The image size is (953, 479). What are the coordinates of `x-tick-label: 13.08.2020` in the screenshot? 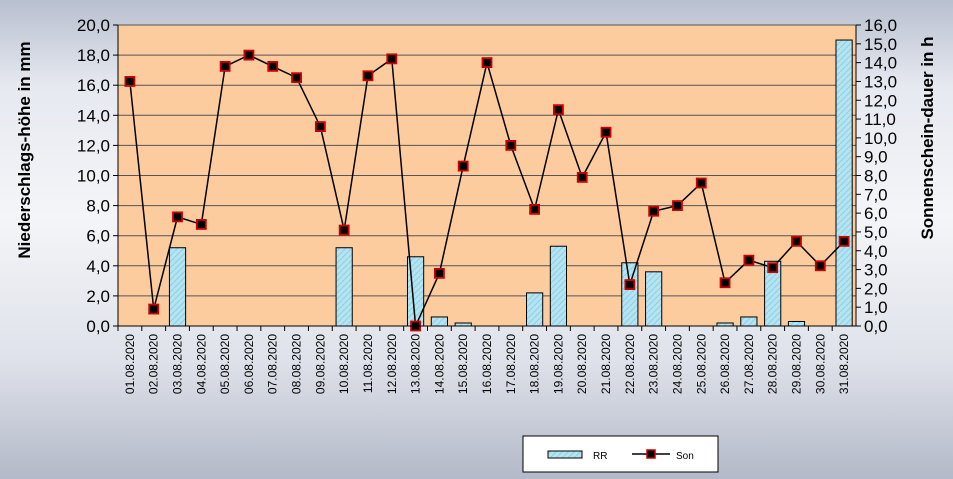 It's located at (416, 364).